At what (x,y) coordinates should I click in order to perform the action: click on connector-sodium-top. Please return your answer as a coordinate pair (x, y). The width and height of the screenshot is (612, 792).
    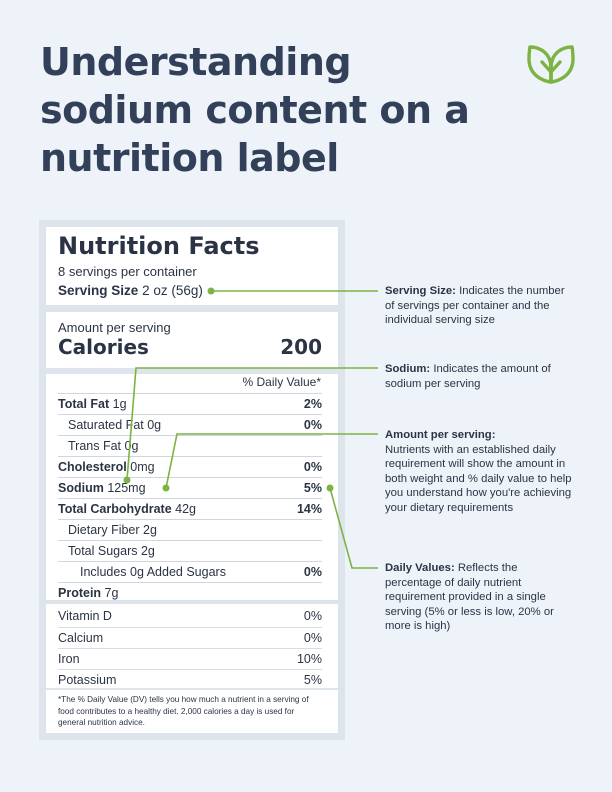
    Looking at the image, I should click on (252, 424).